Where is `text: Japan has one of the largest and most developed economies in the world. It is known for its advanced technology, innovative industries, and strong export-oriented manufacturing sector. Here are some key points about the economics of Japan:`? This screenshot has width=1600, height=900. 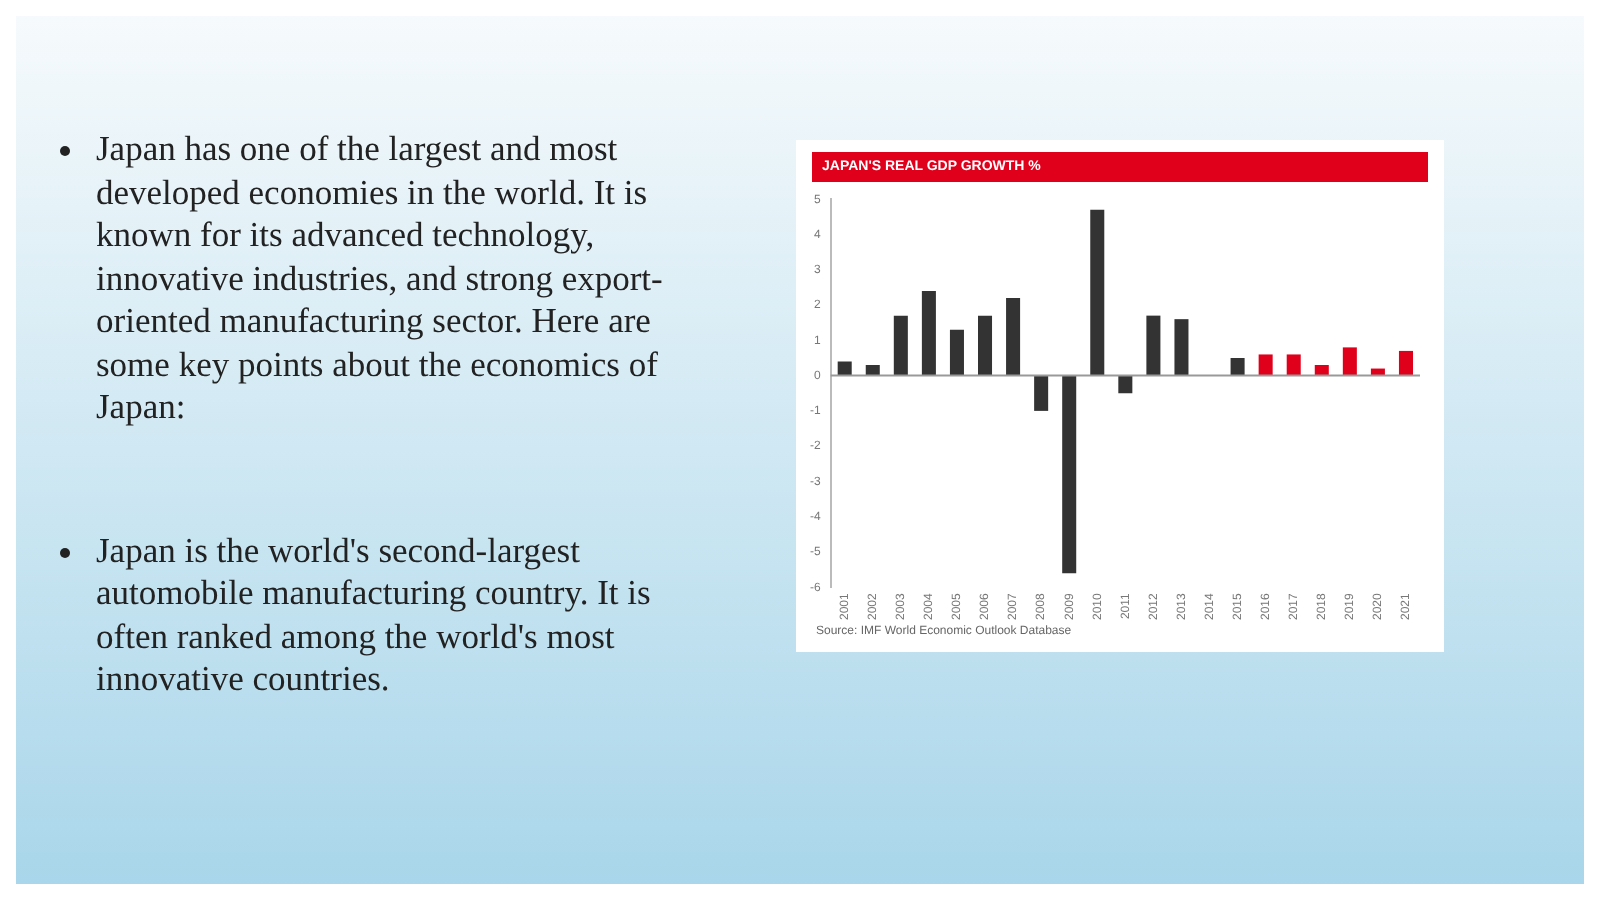 text: Japan has one of the largest and most developed economies in the world. It is known for its advanced technology, innovative industries, and strong export-oriented manufacturing sector. Here are some key points about the economics of Japan: is located at coordinates (380, 278).